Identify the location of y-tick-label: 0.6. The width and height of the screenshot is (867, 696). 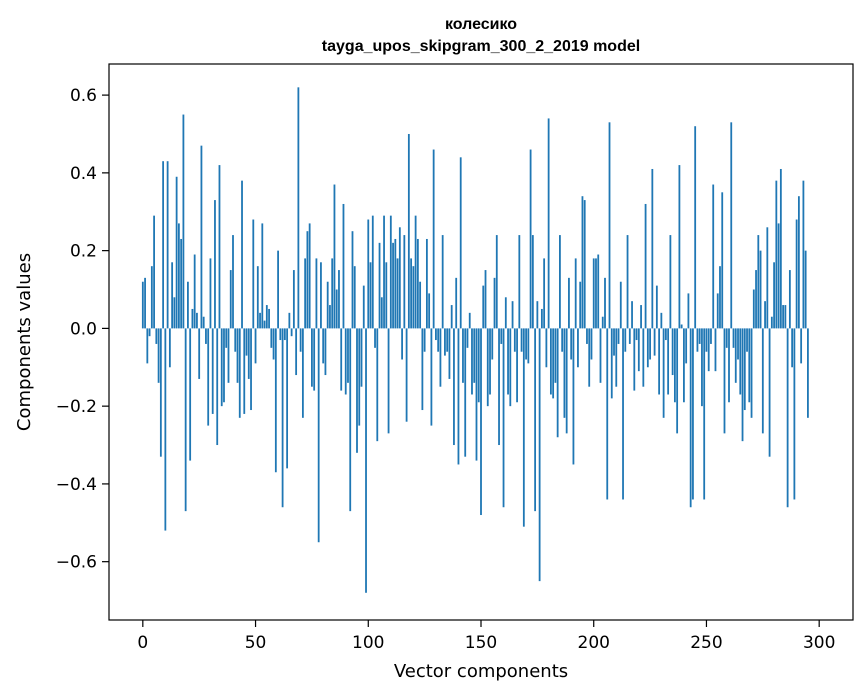
(83, 96).